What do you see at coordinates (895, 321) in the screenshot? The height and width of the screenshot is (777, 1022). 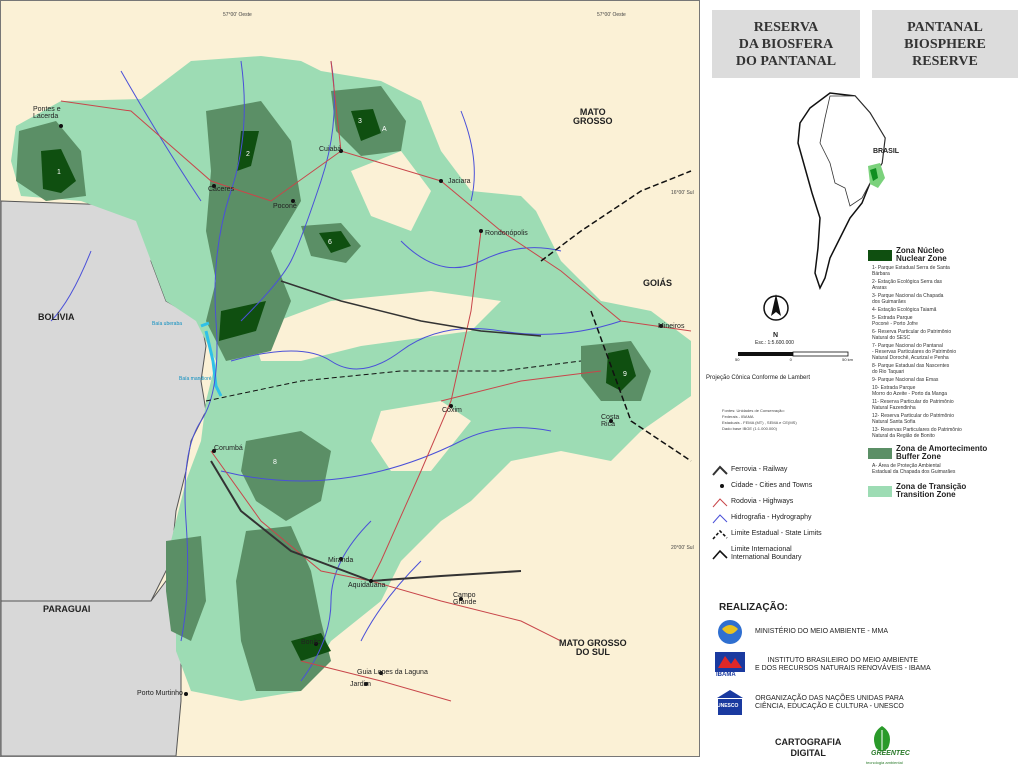 I see `zone-item: 5- Estrada Parque Poconé - Porto Jofre` at bounding box center [895, 321].